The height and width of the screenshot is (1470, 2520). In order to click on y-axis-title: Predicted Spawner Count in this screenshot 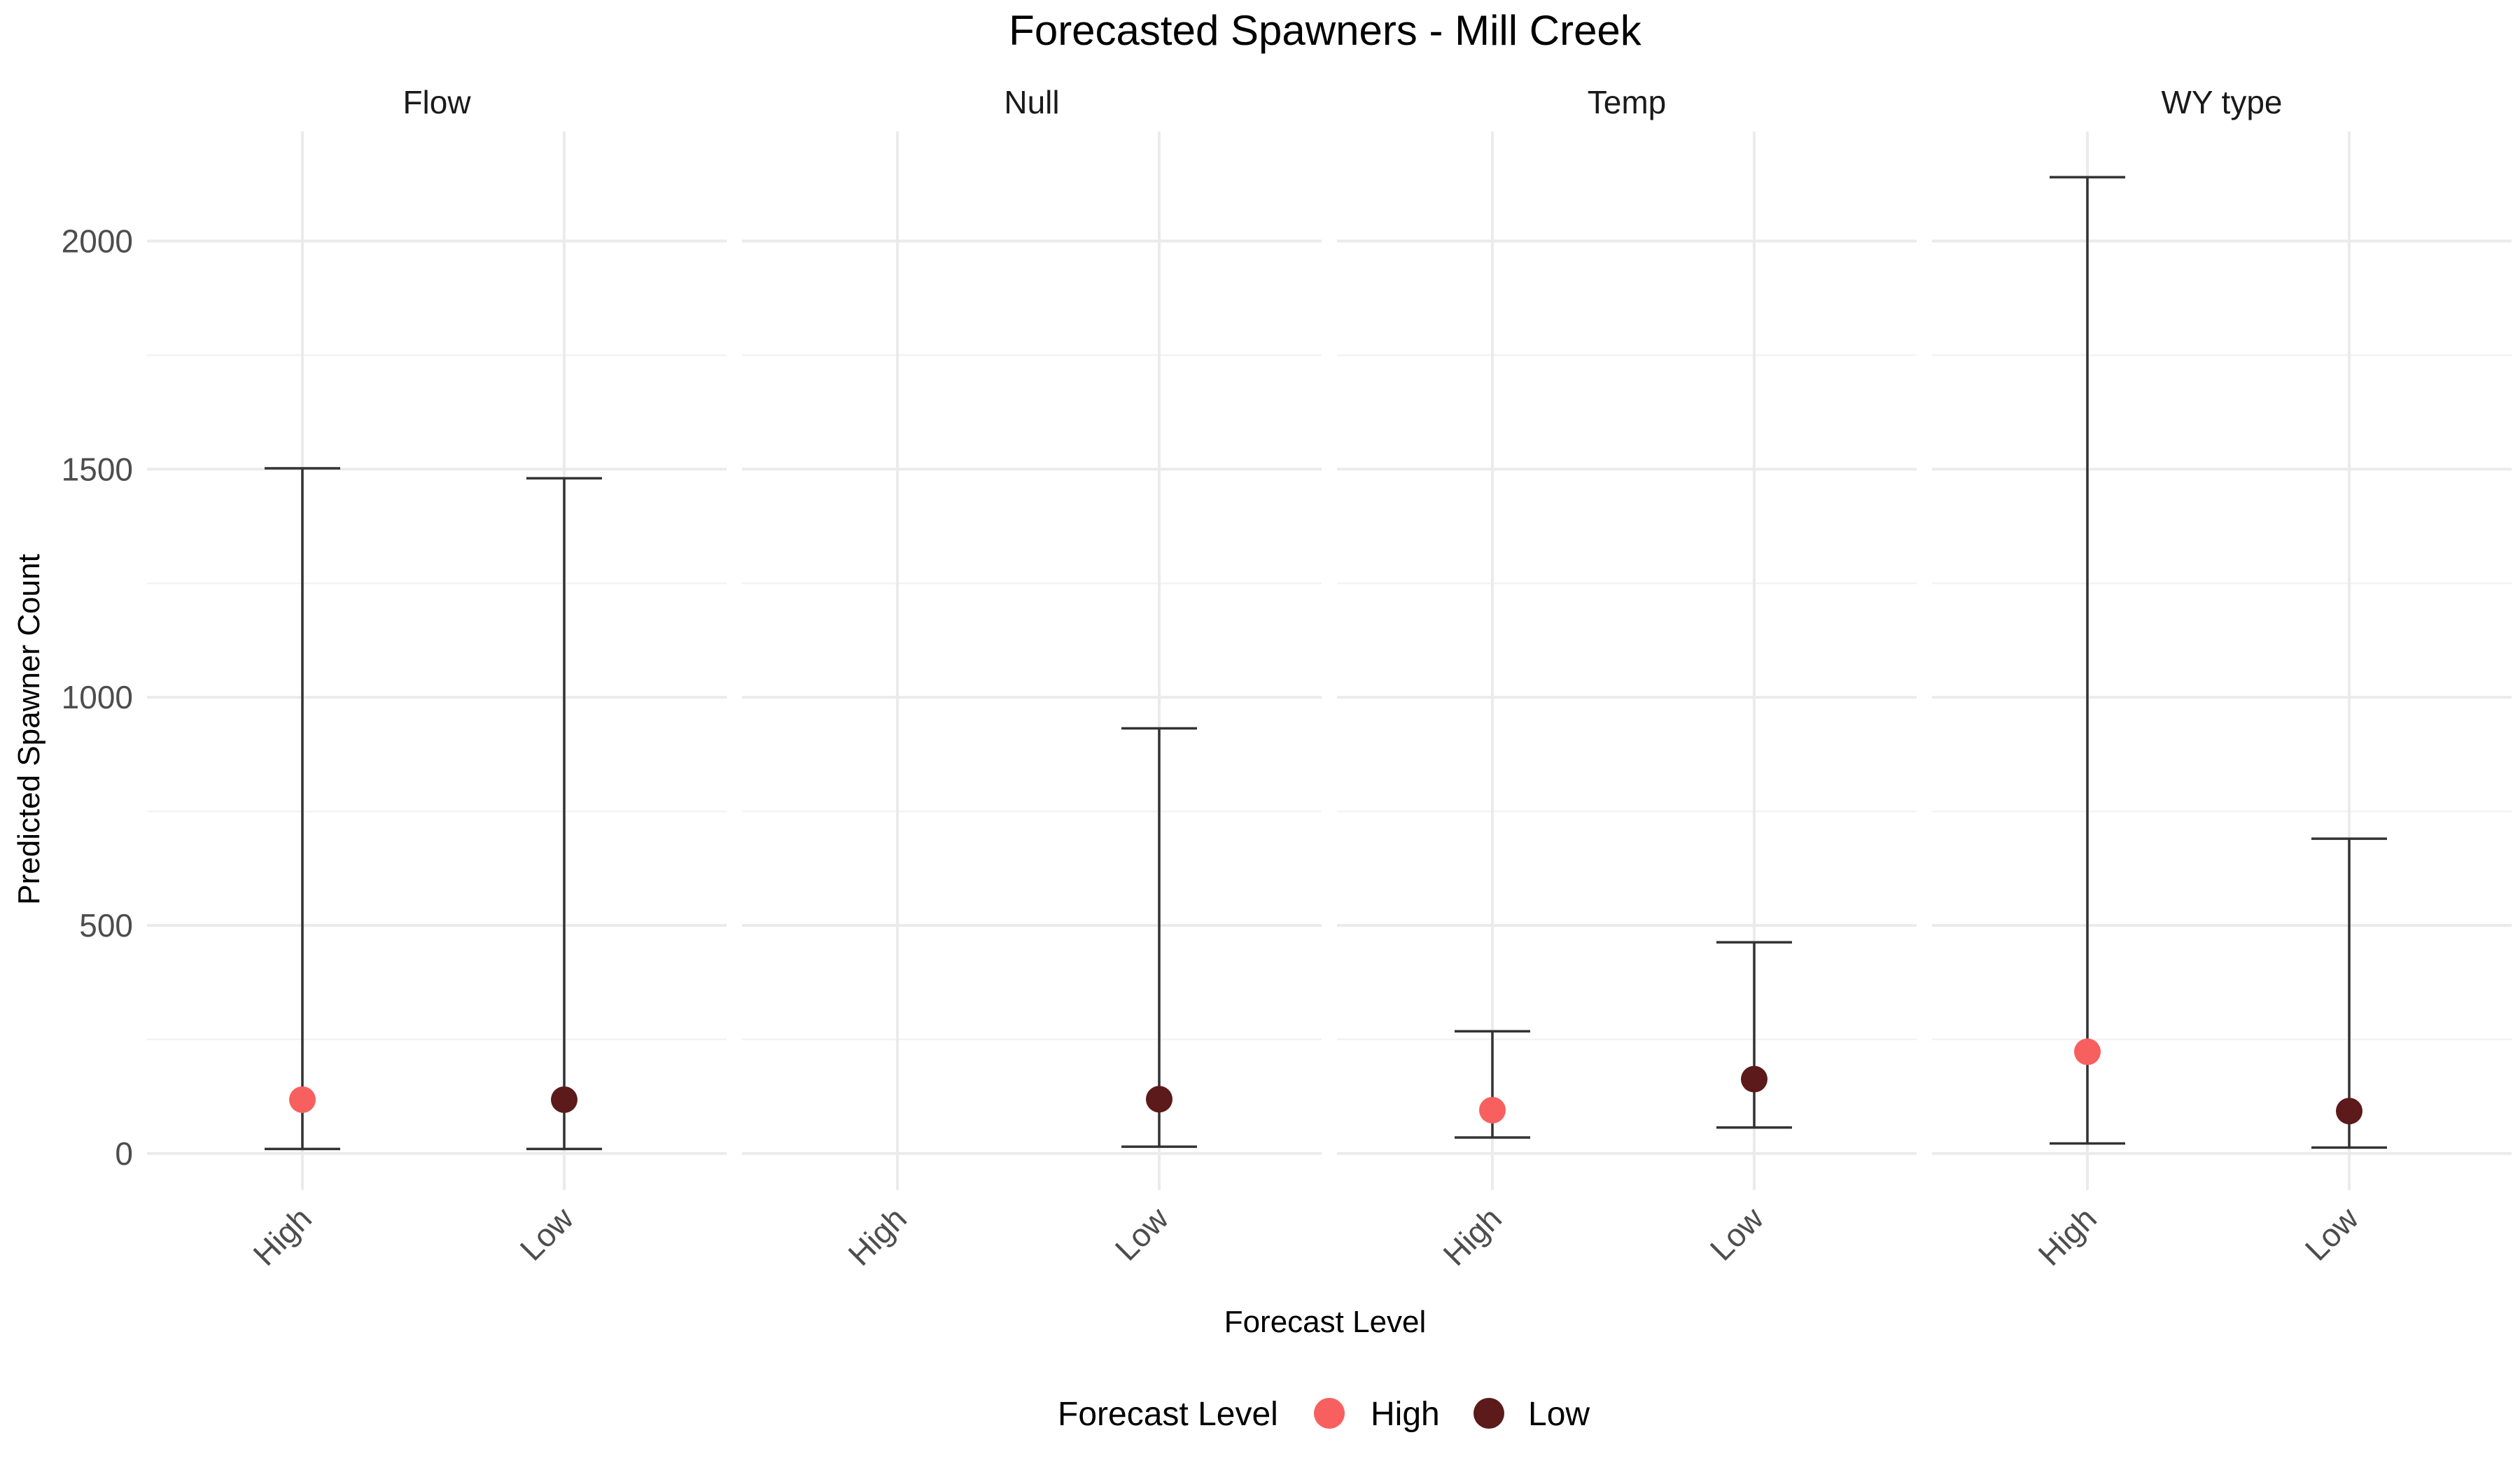, I will do `click(29, 729)`.